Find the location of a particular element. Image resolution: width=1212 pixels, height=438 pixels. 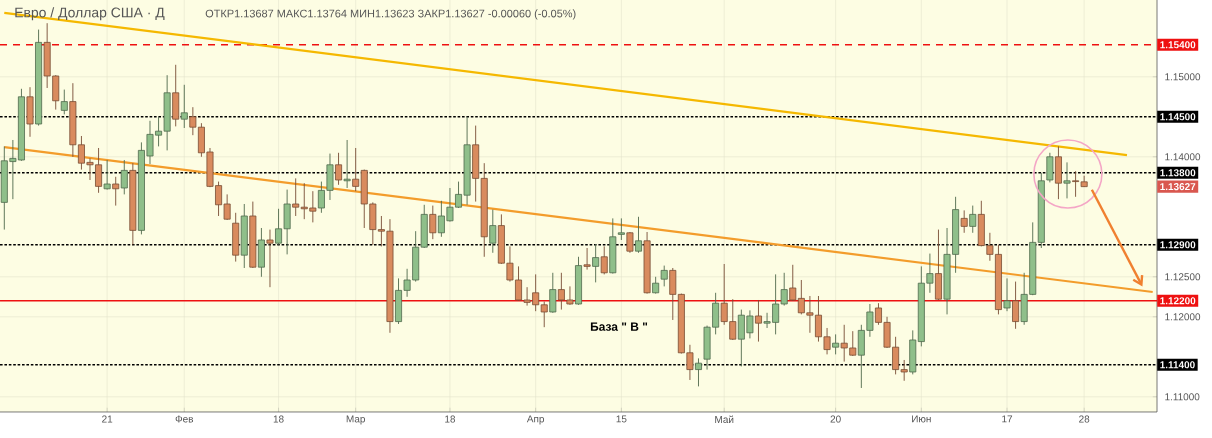

x-tick-label: 15 is located at coordinates (621, 419).